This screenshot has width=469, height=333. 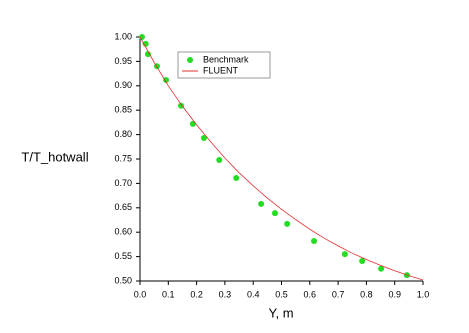 What do you see at coordinates (196, 294) in the screenshot?
I see `x-tick-label: 0.2` at bounding box center [196, 294].